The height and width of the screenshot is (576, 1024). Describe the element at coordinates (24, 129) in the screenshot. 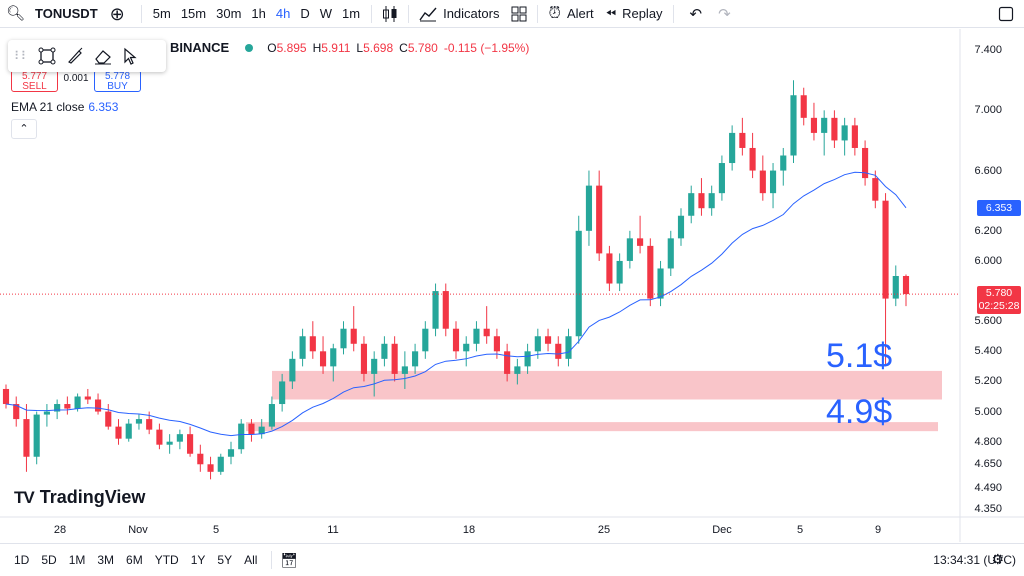

I see `collapse-legend-button: ⌃` at that location.